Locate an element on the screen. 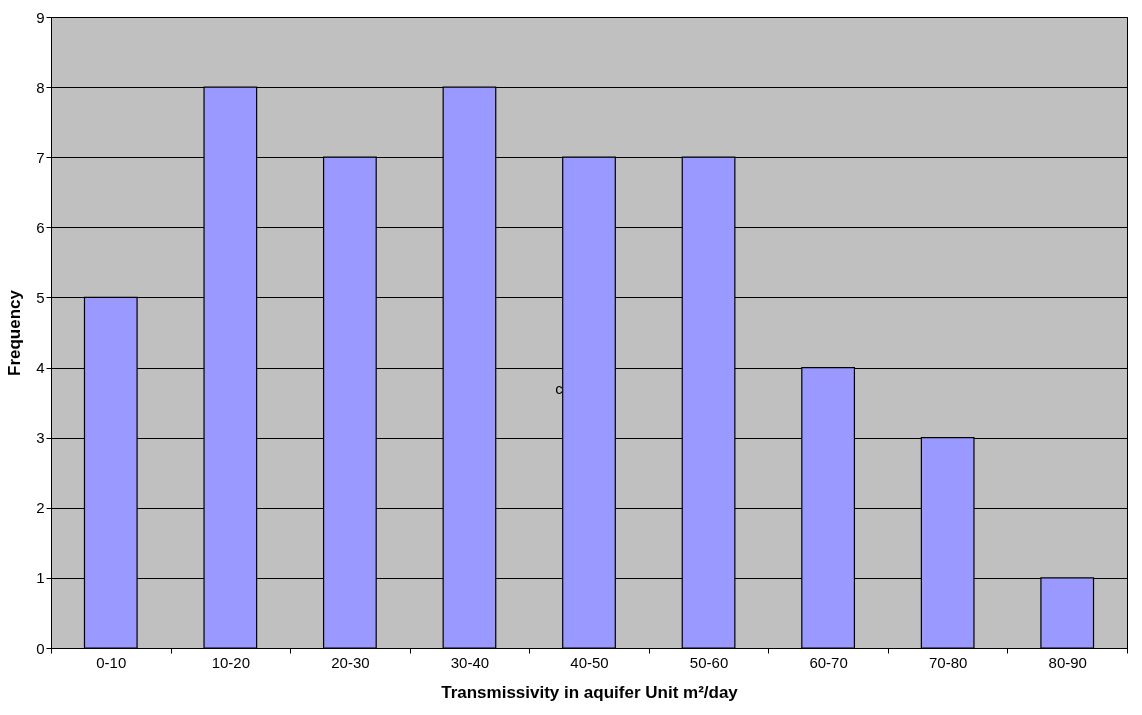  x-tick-label: 20-30 is located at coordinates (350, 662).